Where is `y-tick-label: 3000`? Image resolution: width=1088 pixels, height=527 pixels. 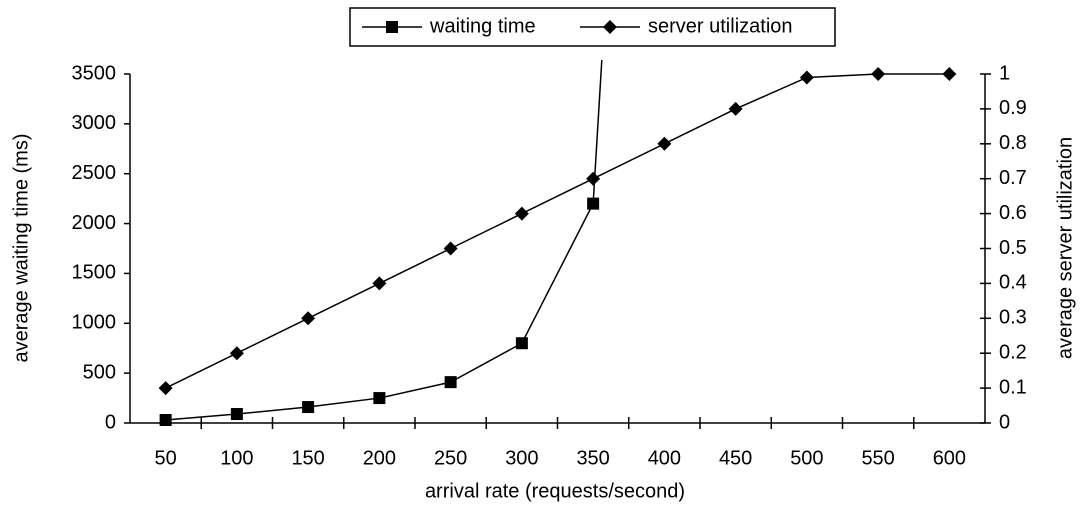
y-tick-label: 3000 is located at coordinates (94, 123).